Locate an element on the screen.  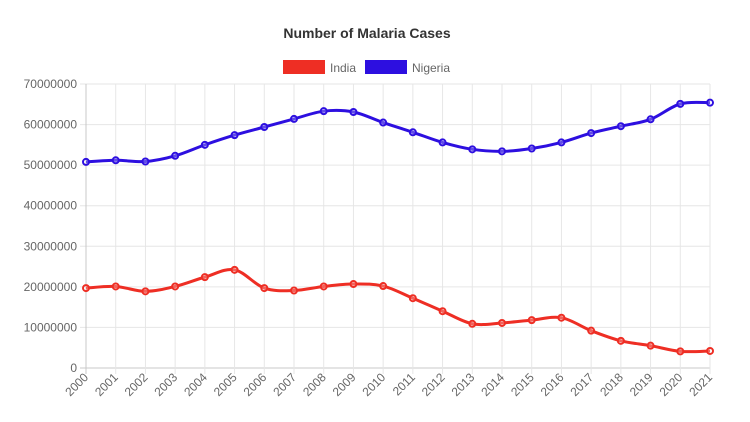
x-tick-label: 2007 is located at coordinates (284, 384).